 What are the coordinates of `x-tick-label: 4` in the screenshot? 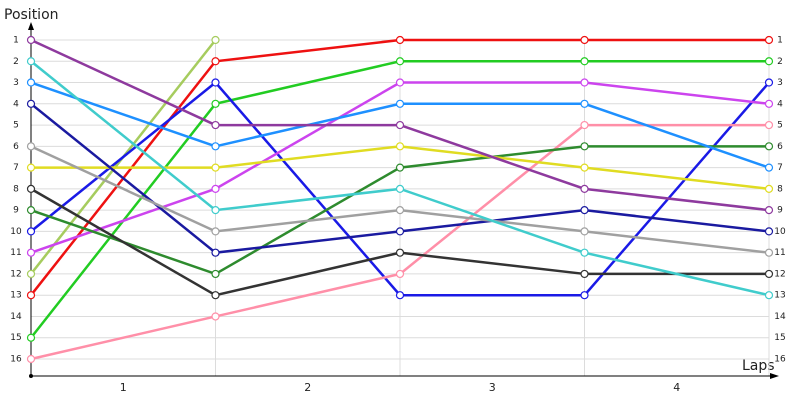 It's located at (676, 387).